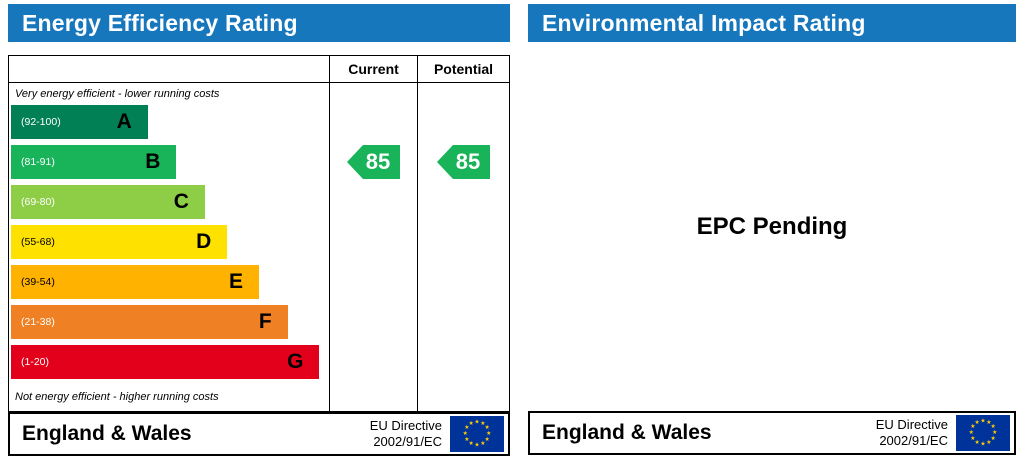 The width and height of the screenshot is (1024, 457). I want to click on band-range: (55-68), so click(38, 242).